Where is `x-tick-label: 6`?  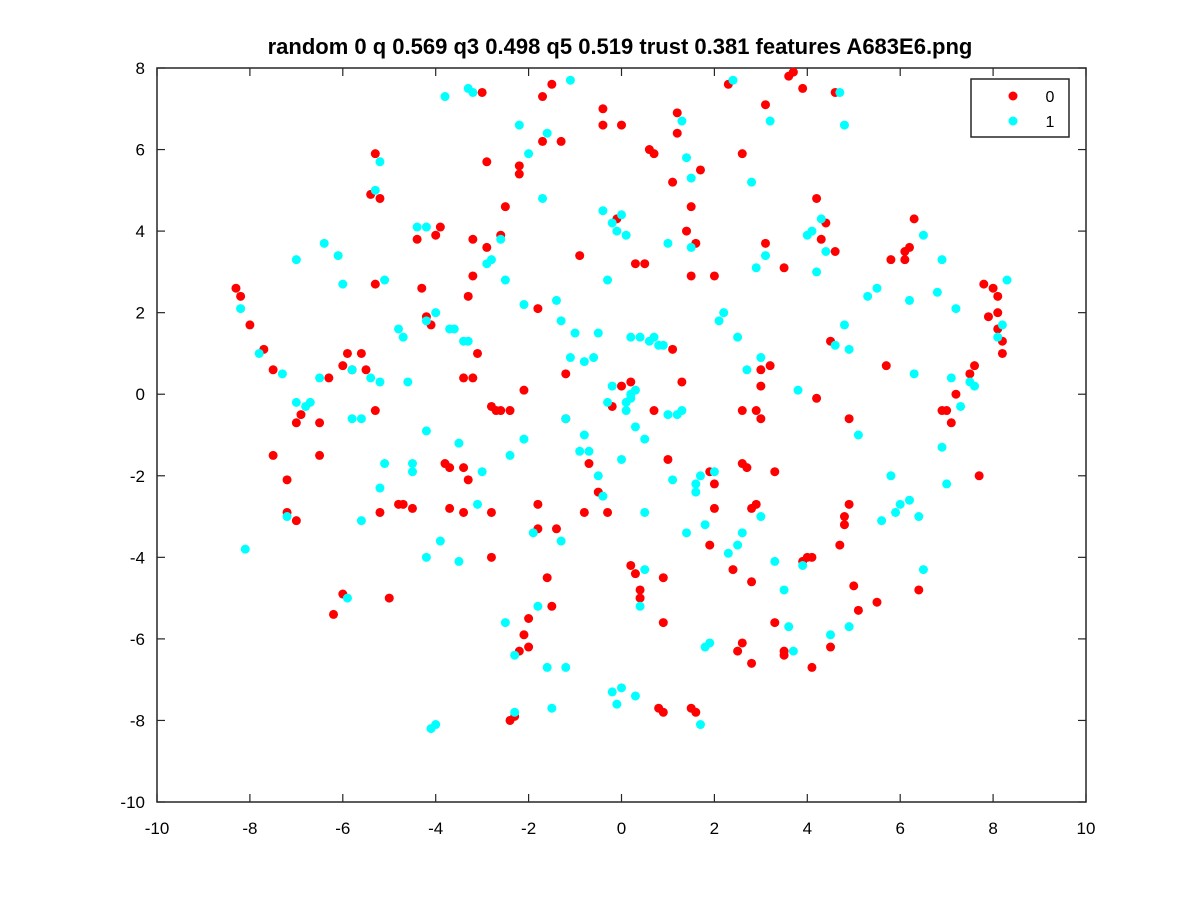
x-tick-label: 6 is located at coordinates (899, 828).